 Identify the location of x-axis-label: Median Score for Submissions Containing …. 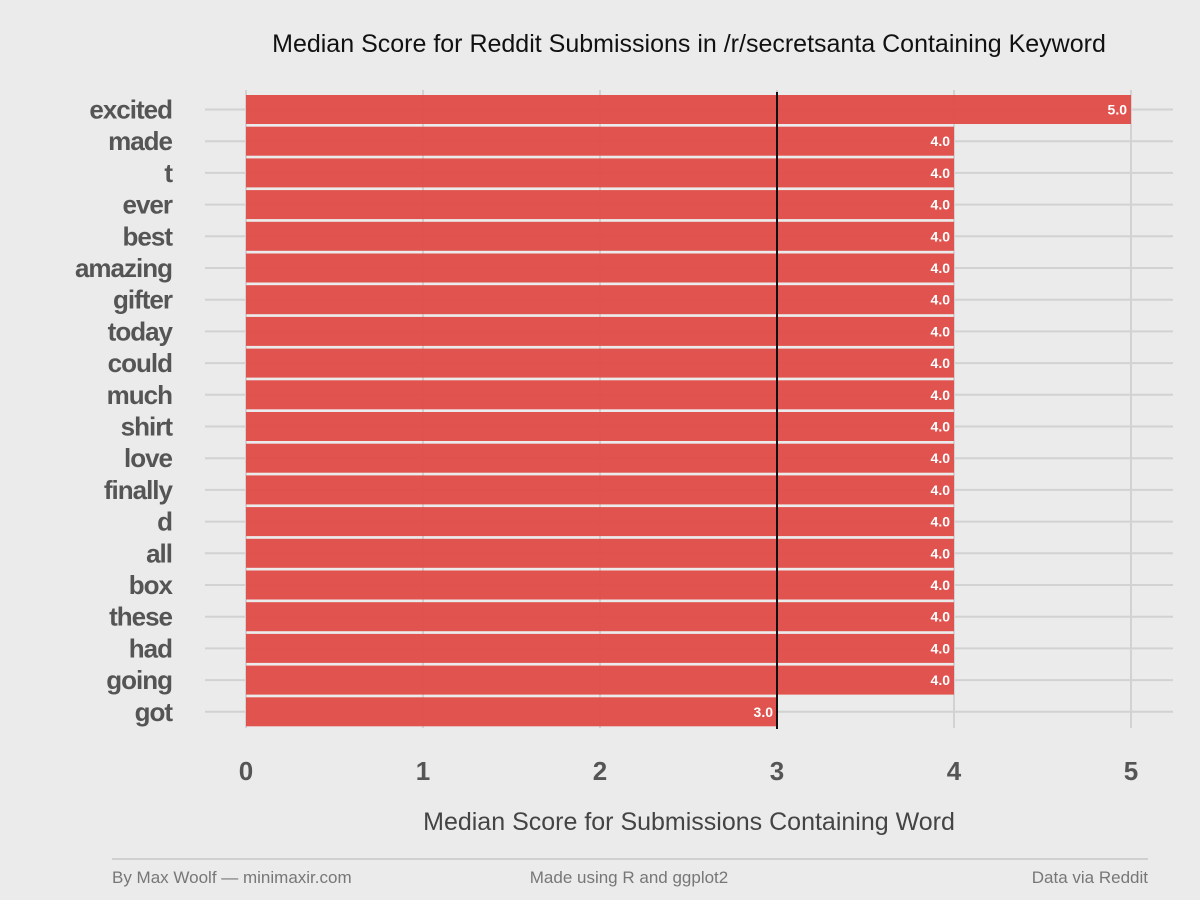
(689, 822).